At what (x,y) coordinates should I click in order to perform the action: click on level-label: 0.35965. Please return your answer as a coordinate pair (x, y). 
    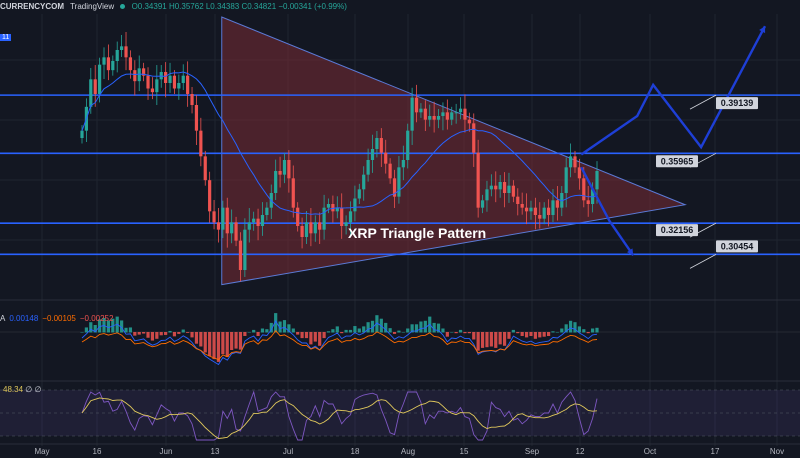
    Looking at the image, I should click on (677, 161).